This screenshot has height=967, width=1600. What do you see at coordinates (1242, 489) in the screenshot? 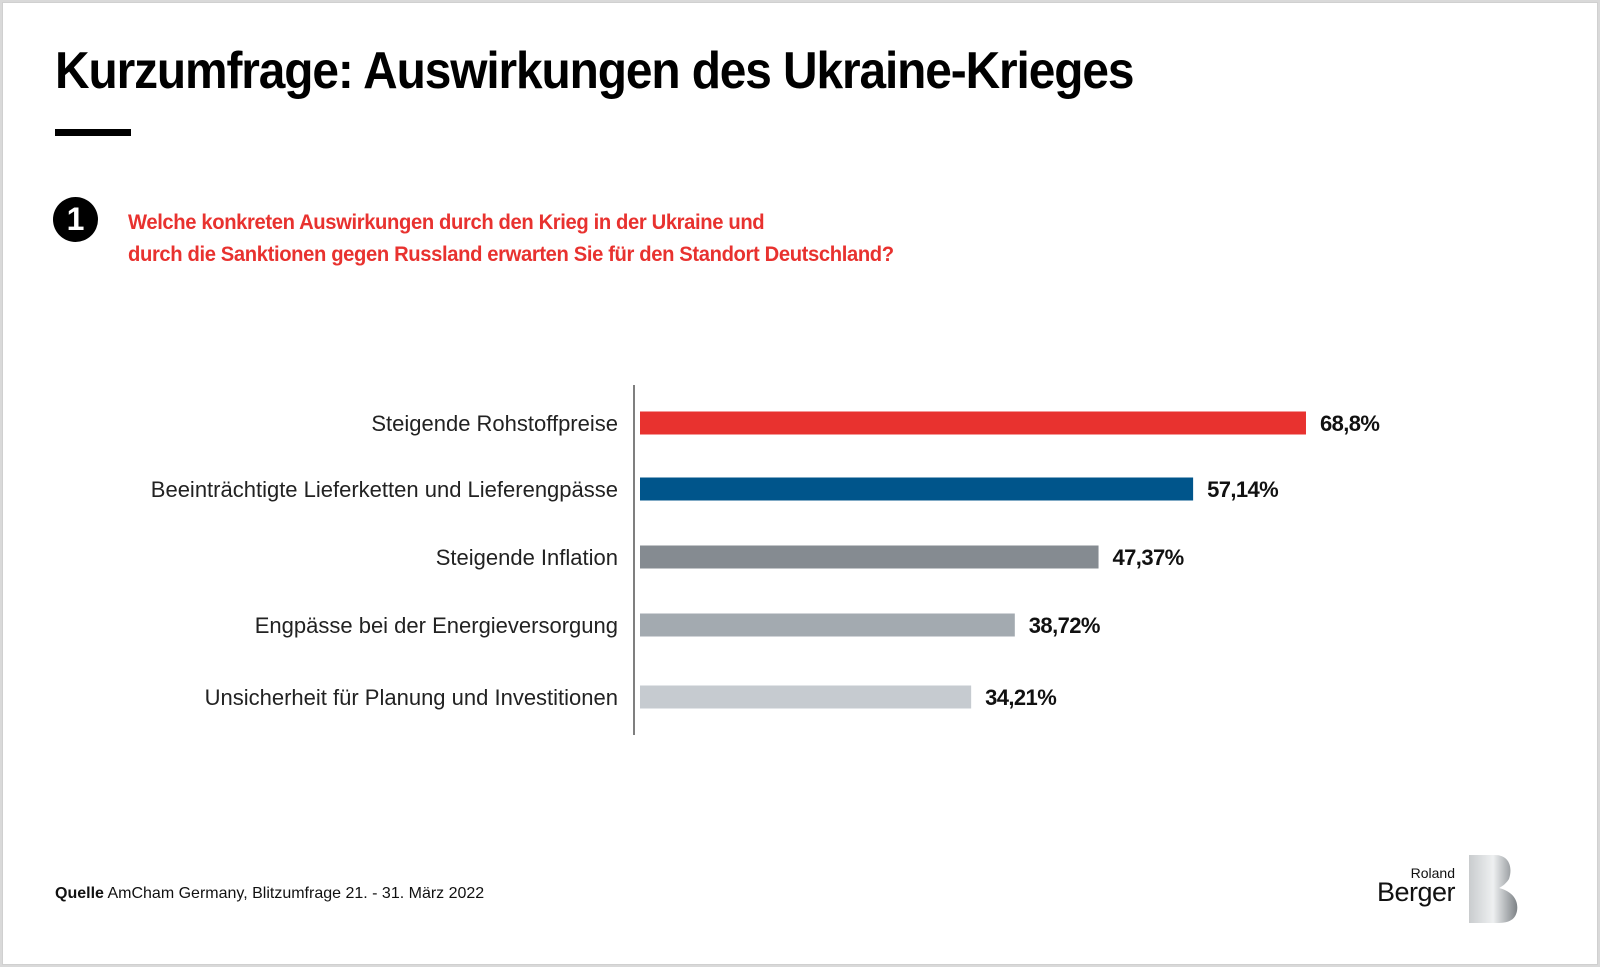
I see `value-label: 57,14%` at bounding box center [1242, 489].